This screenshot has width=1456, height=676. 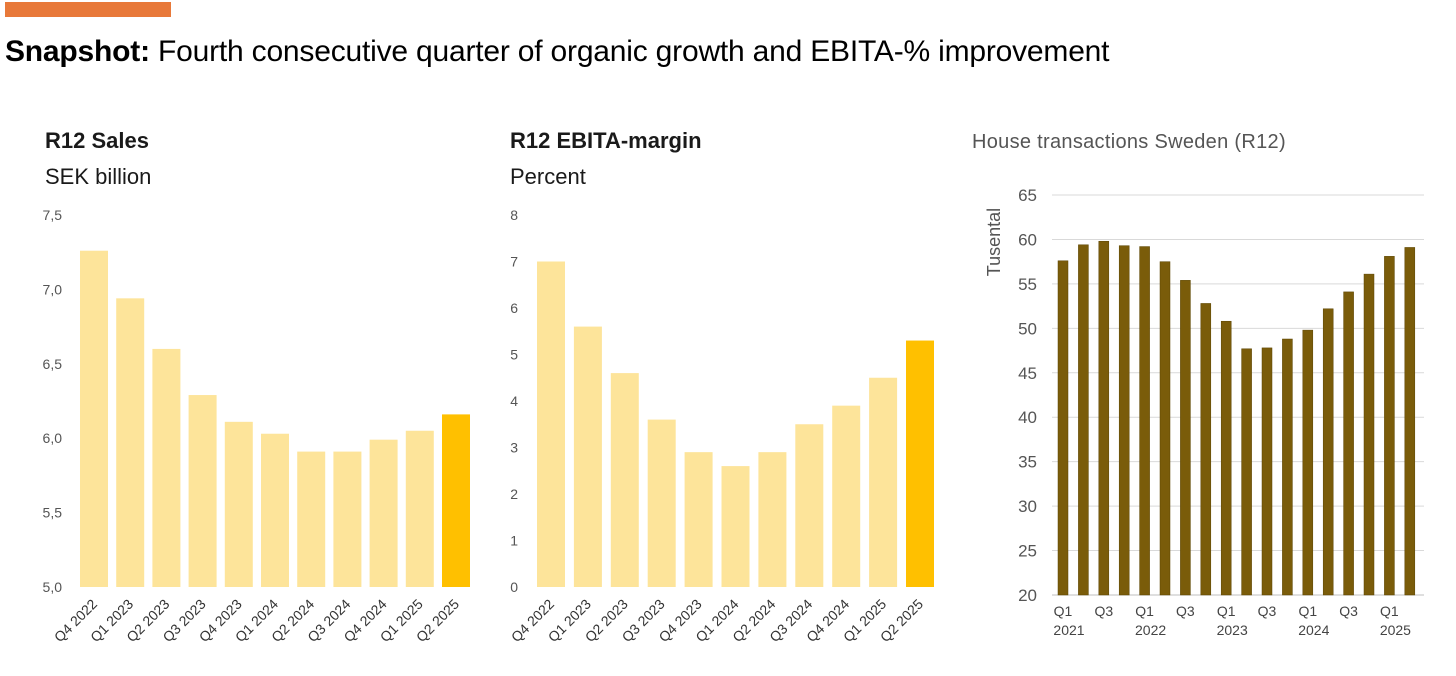 What do you see at coordinates (514, 262) in the screenshot?
I see `ebita-y-tick-label: 7` at bounding box center [514, 262].